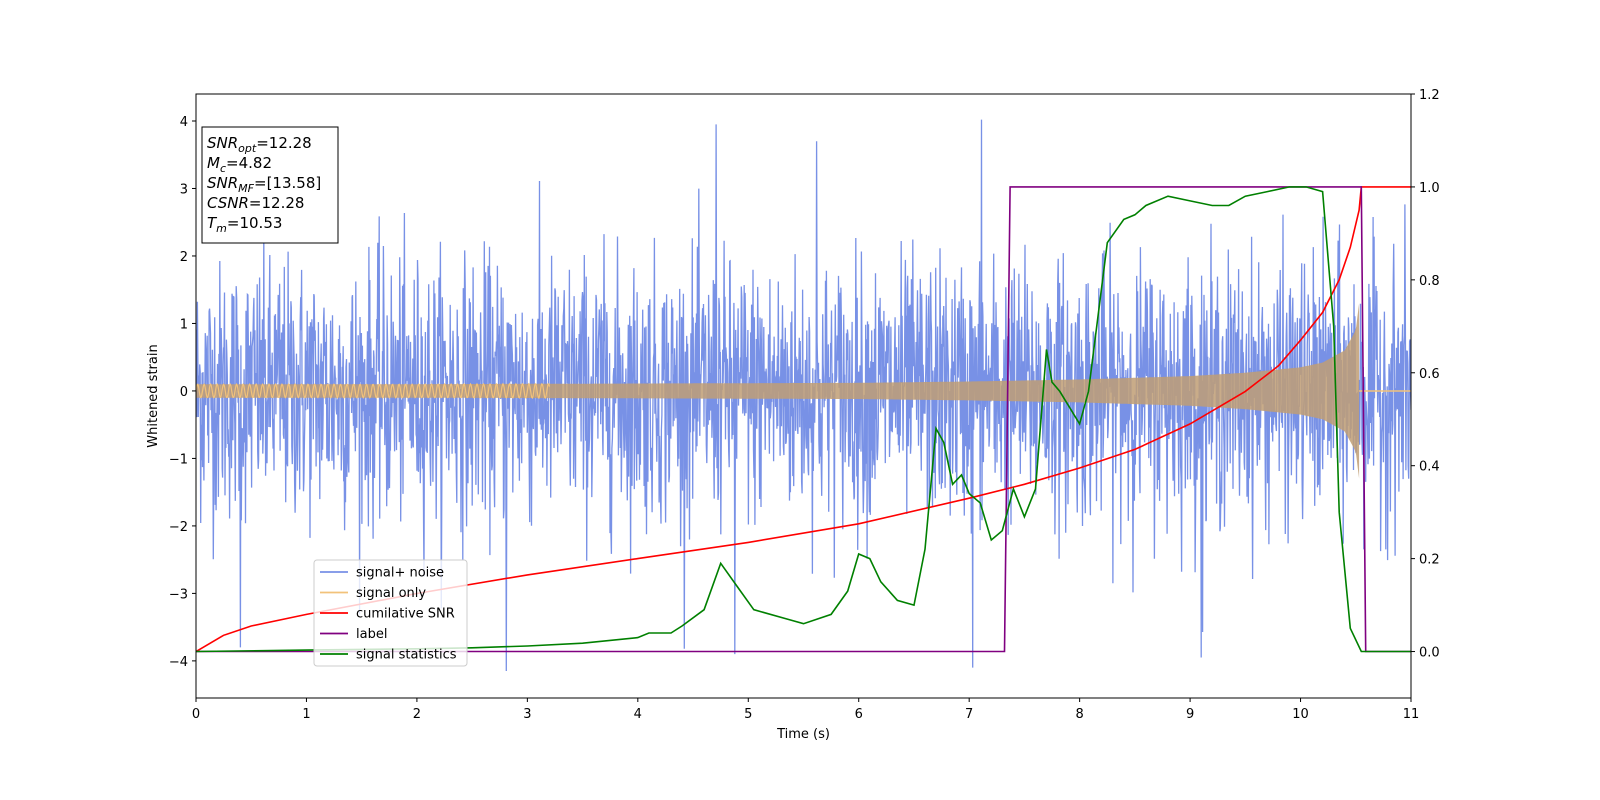 Image resolution: width=1600 pixels, height=800 pixels. I want to click on info-symbol: CSNR, so click(228, 203).